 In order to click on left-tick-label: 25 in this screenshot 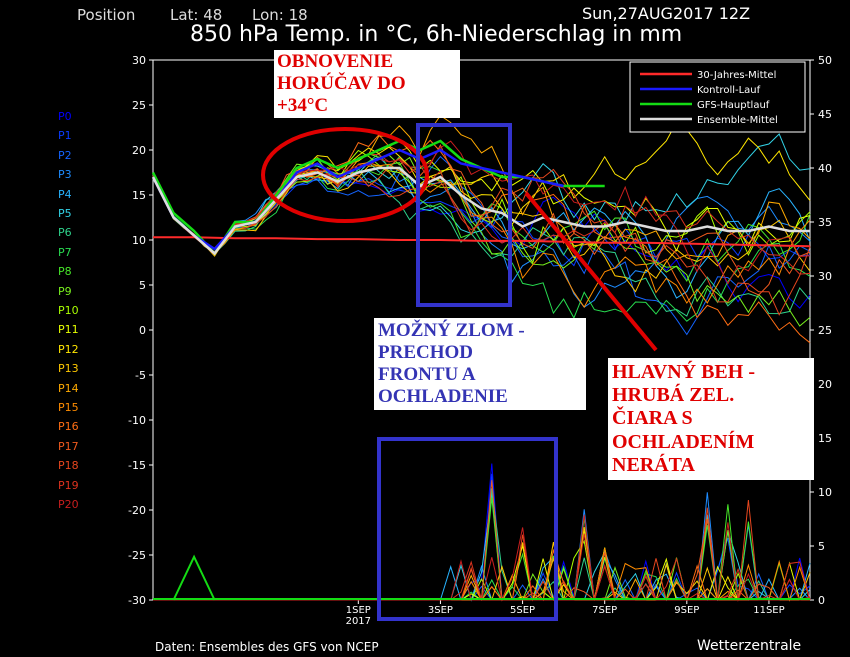, I will do `click(139, 105)`.